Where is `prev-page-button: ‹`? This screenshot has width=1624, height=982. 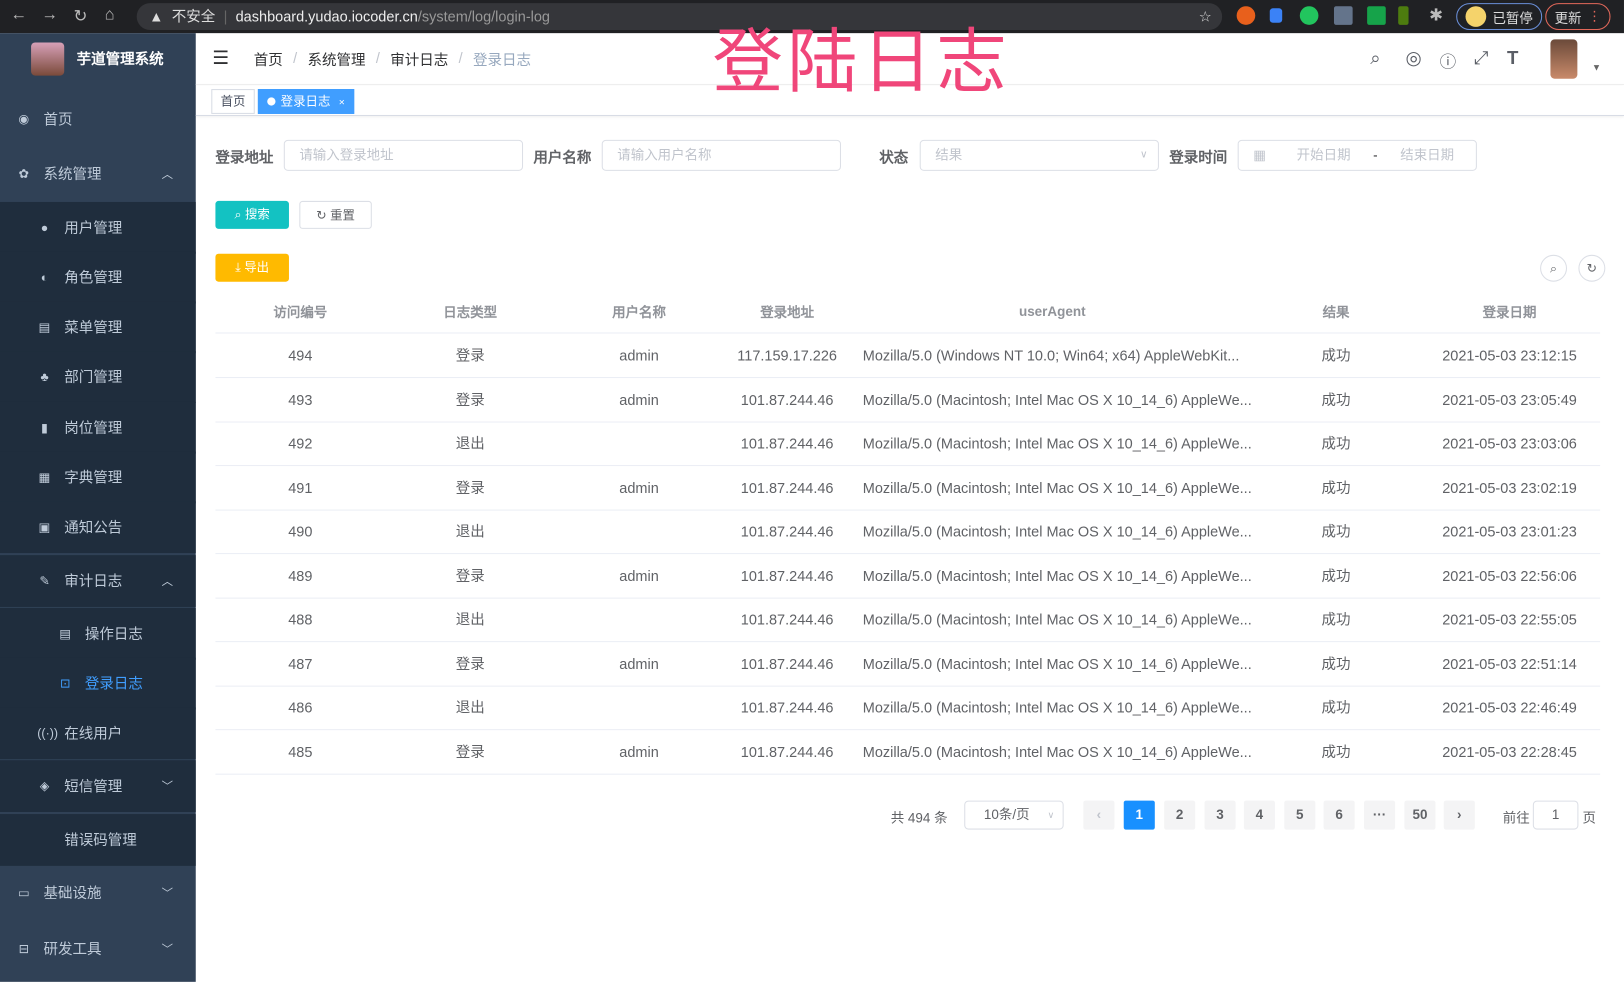
prev-page-button: ‹ is located at coordinates (1099, 815).